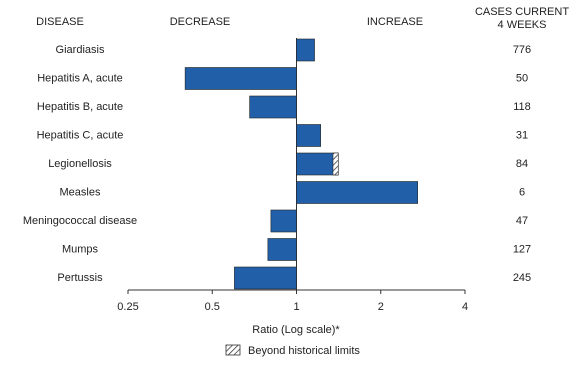 The height and width of the screenshot is (374, 576). Describe the element at coordinates (395, 22) in the screenshot. I see `header-increase: INCREASE` at that location.